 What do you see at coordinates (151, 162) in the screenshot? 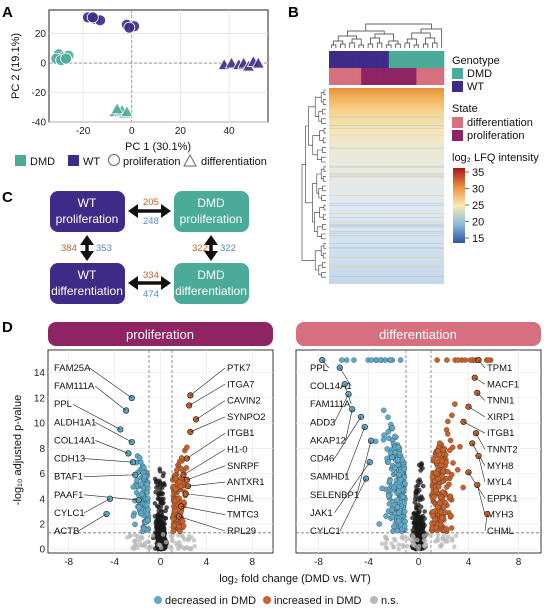
I see `legend-proliferation-label: proliferation` at bounding box center [151, 162].